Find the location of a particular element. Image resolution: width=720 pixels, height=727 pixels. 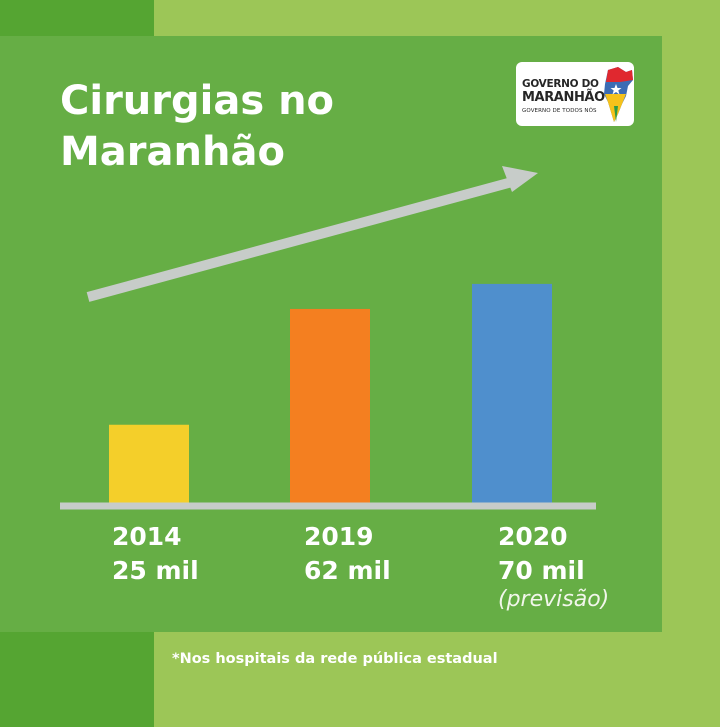

government-logo: GOVERNO DO MARANHÃO GOVERNO DE TODOS NÓS is located at coordinates (575, 94).